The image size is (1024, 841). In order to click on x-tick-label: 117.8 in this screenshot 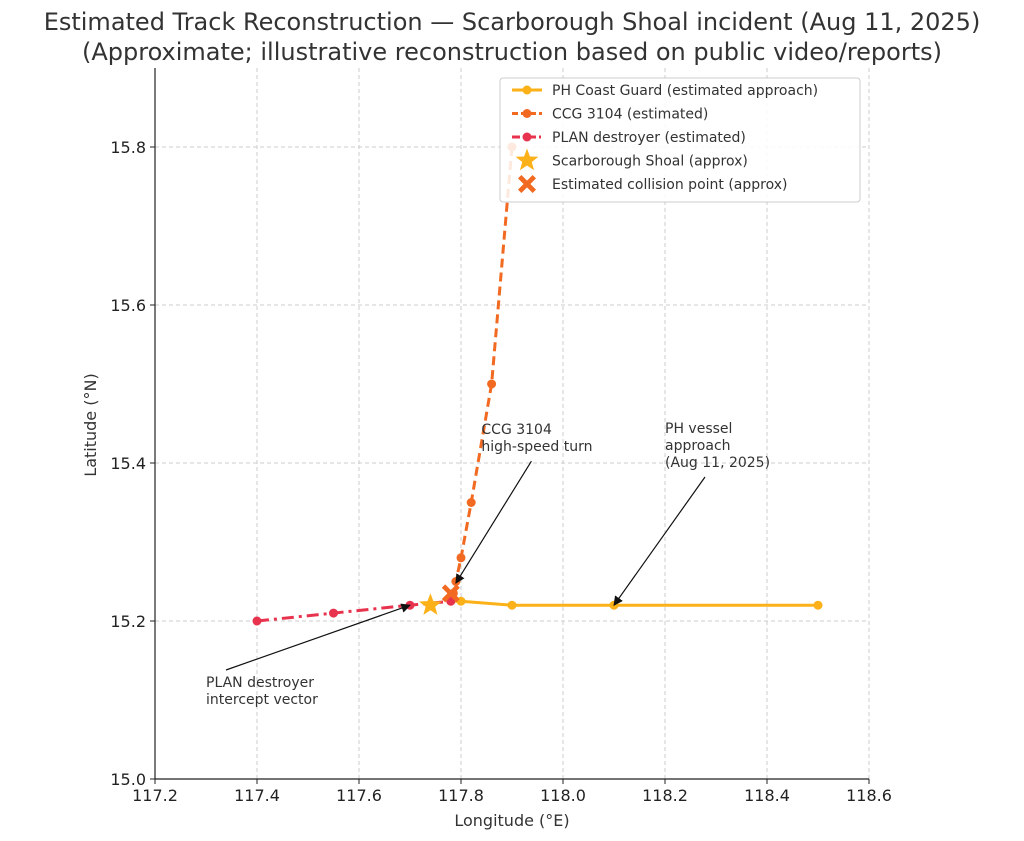, I will do `click(461, 795)`.